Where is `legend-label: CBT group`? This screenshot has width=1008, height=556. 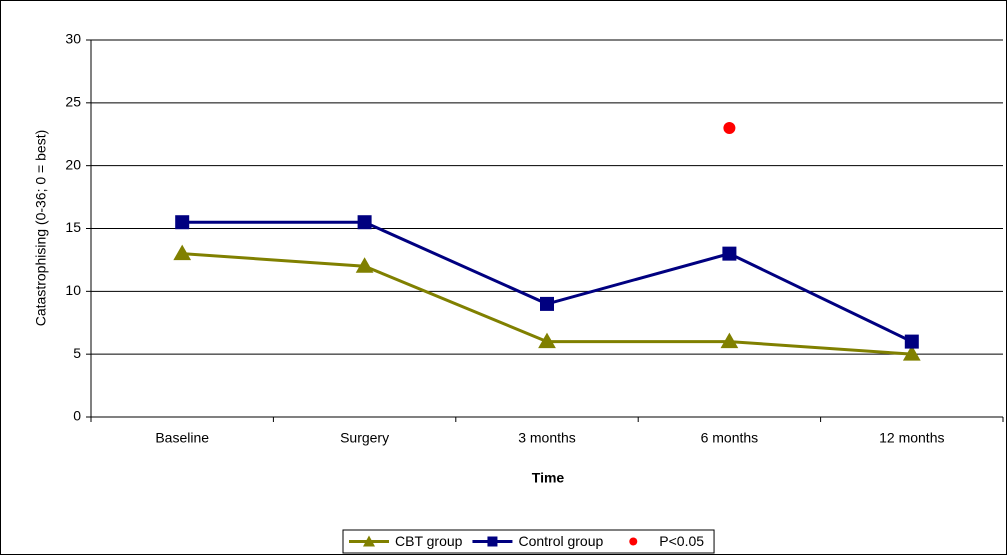 legend-label: CBT group is located at coordinates (429, 541).